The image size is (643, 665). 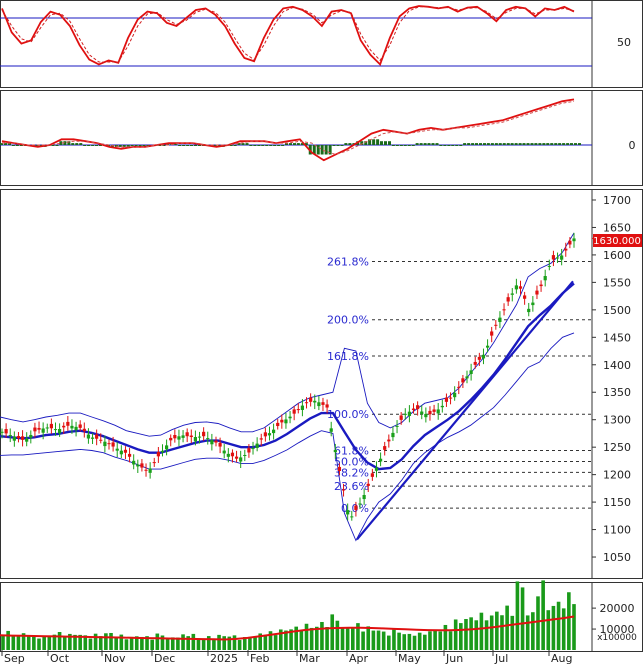 I want to click on price-tick-label: 1200, so click(x=617, y=475).